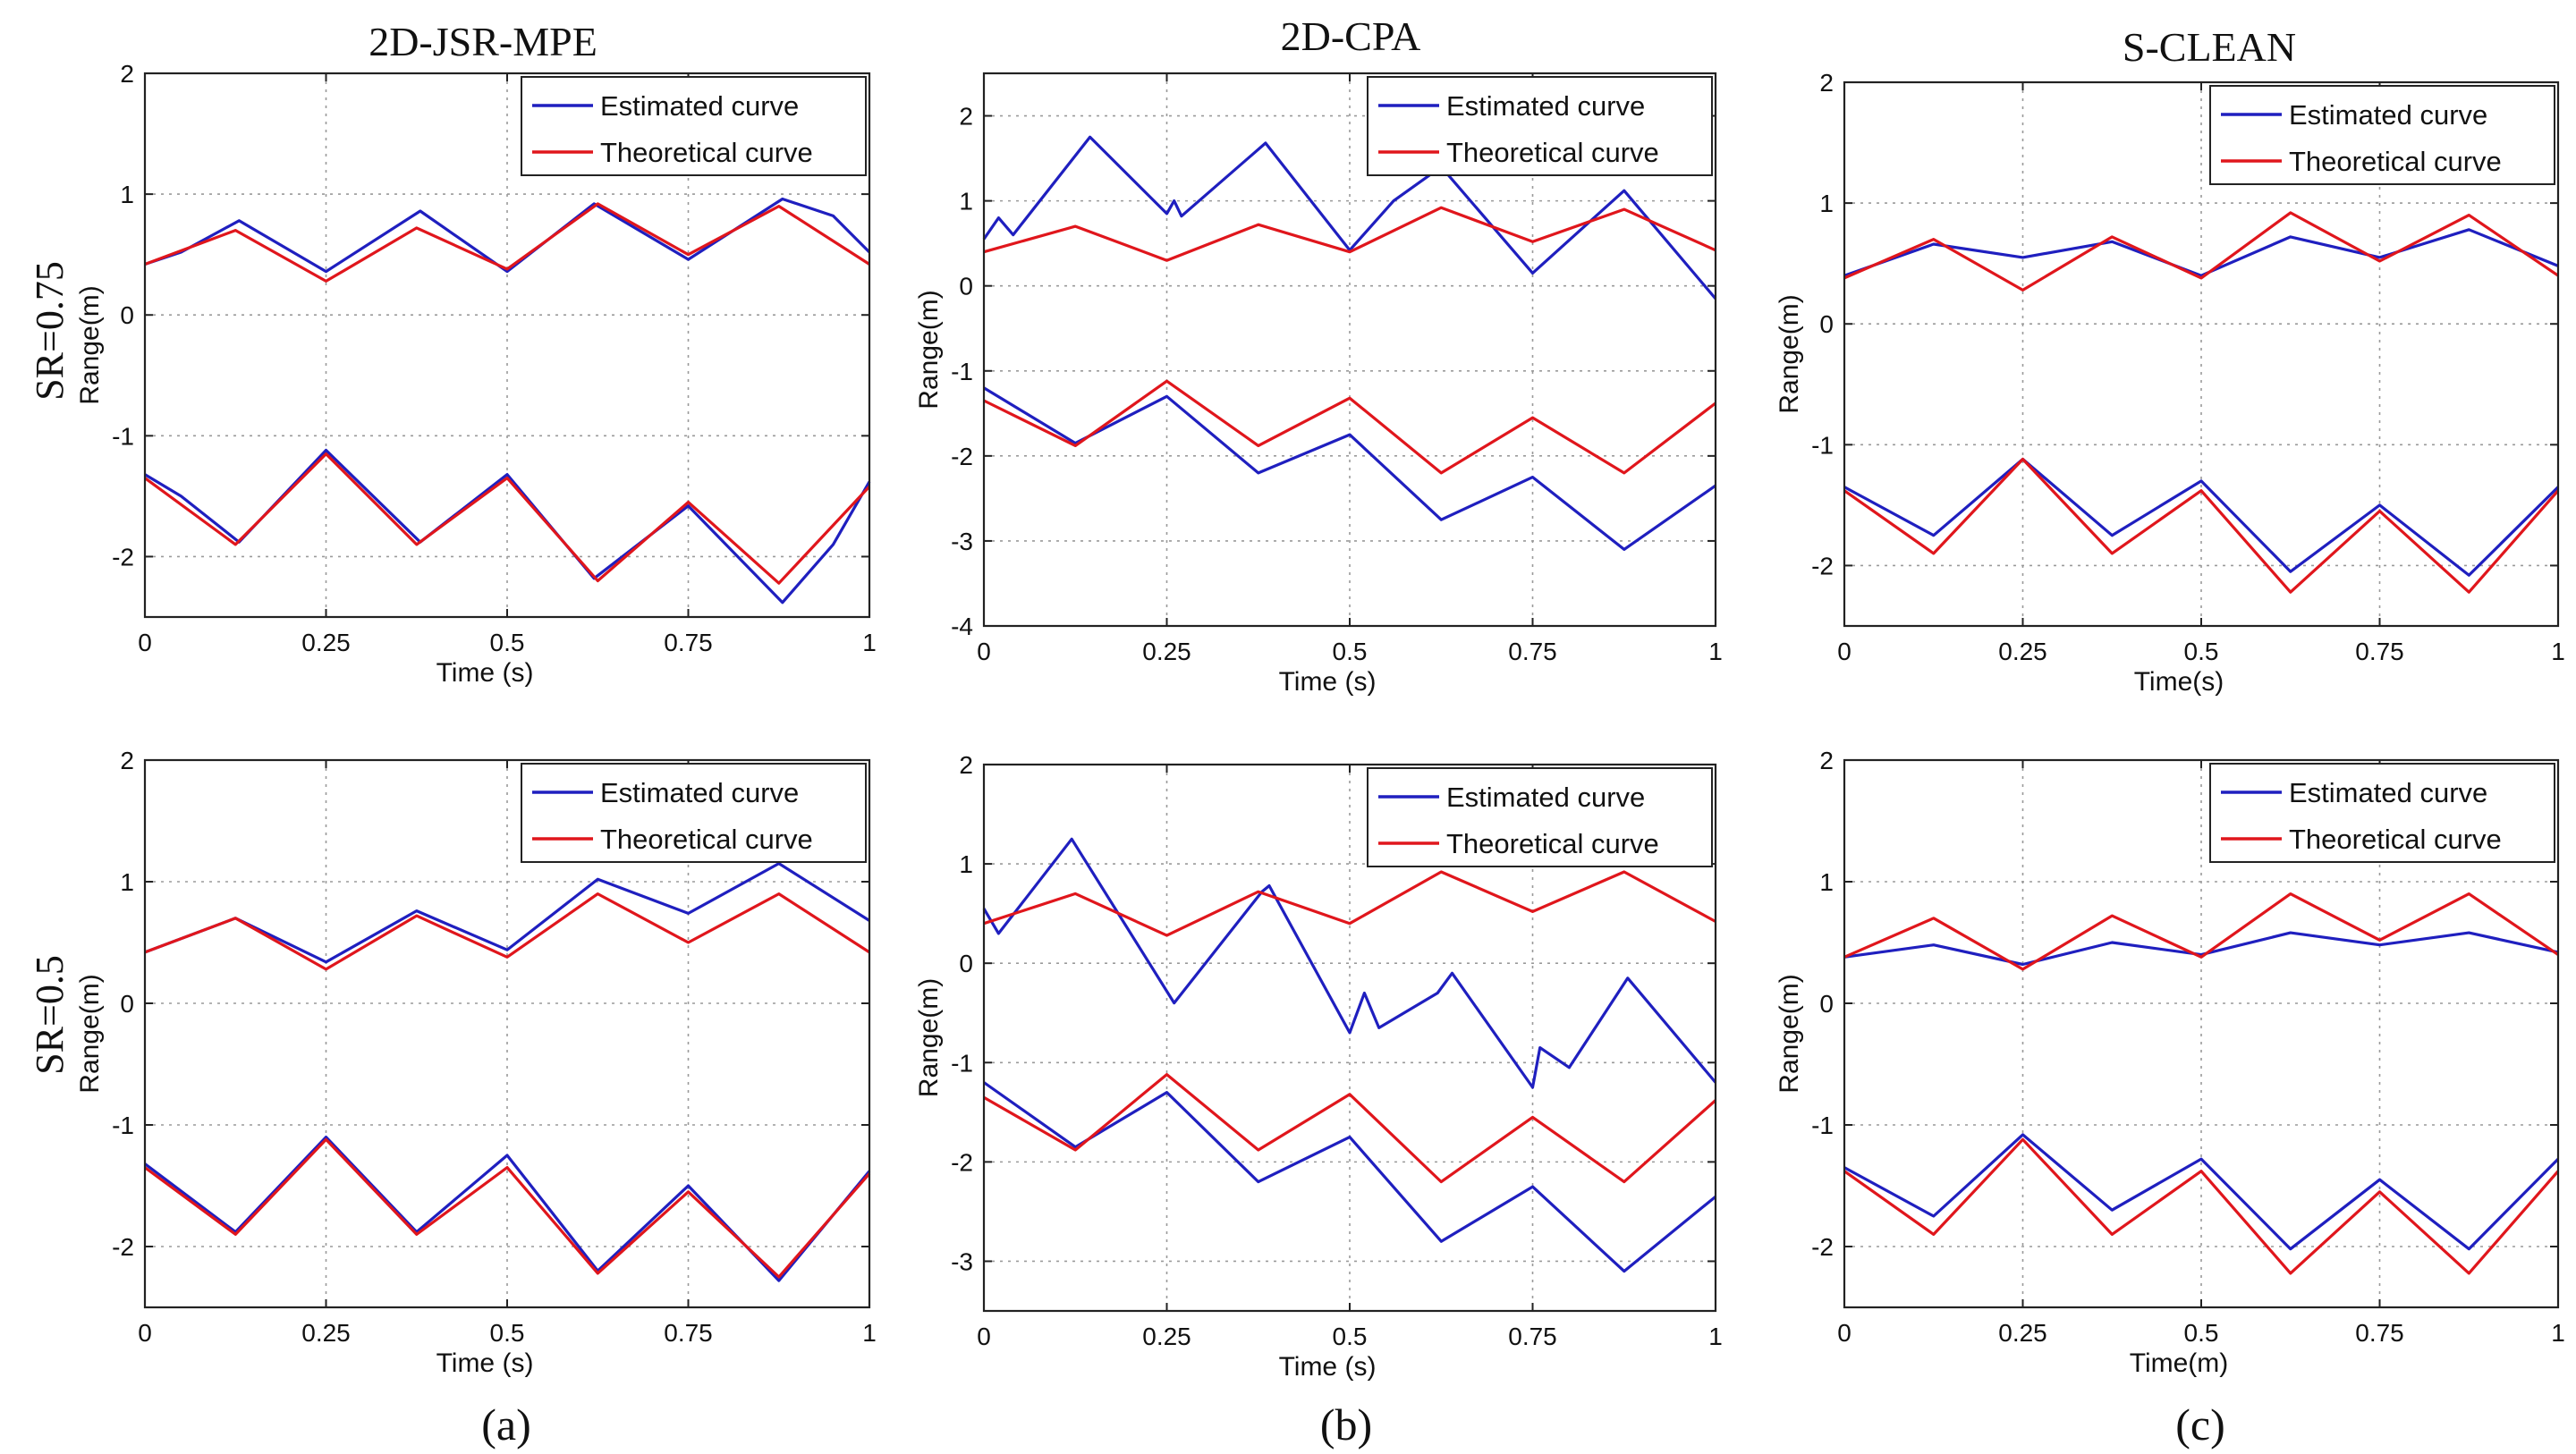 The width and height of the screenshot is (2576, 1454). What do you see at coordinates (50, 1015) in the screenshot?
I see `row-label-sr-05: SR=0.5` at bounding box center [50, 1015].